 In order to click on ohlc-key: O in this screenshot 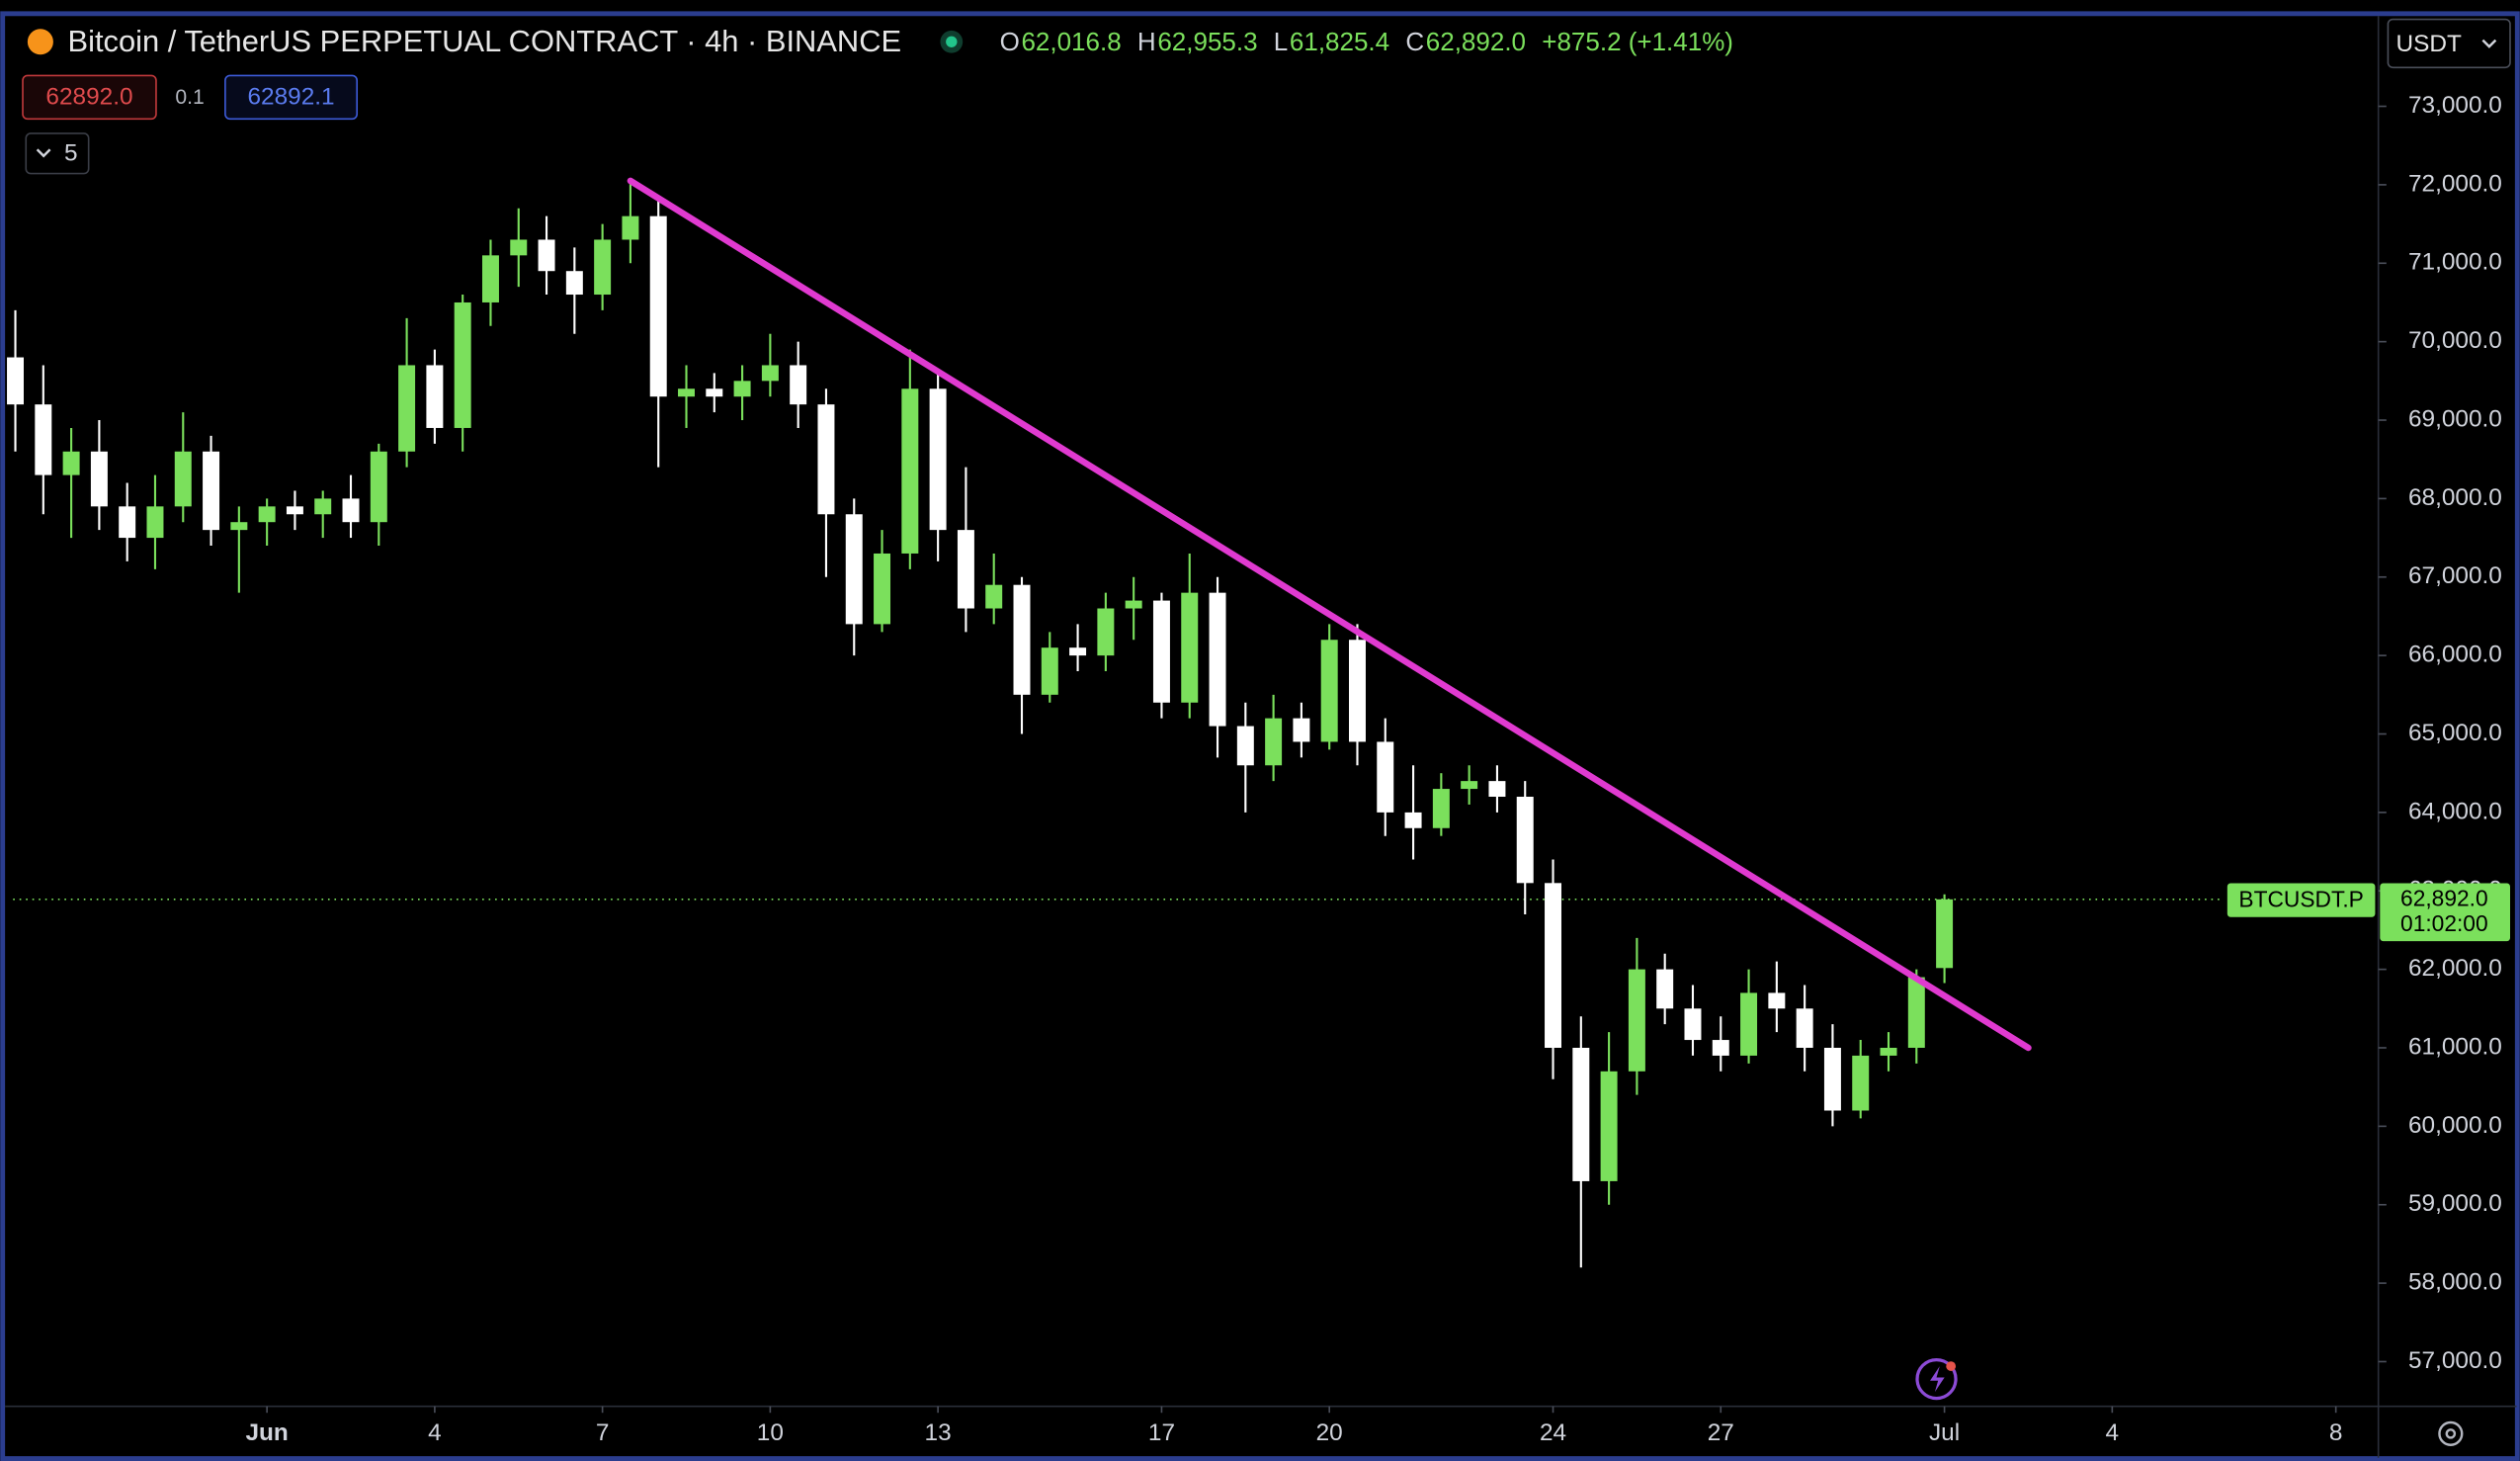, I will do `click(1010, 42)`.